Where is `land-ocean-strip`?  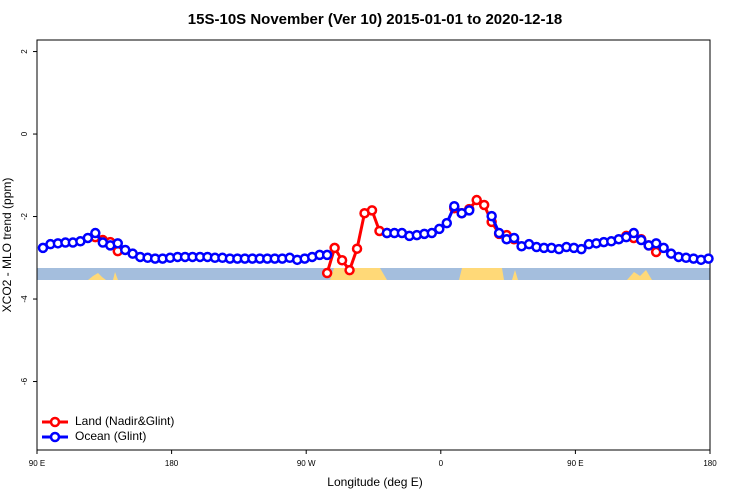 land-ocean-strip is located at coordinates (373, 274).